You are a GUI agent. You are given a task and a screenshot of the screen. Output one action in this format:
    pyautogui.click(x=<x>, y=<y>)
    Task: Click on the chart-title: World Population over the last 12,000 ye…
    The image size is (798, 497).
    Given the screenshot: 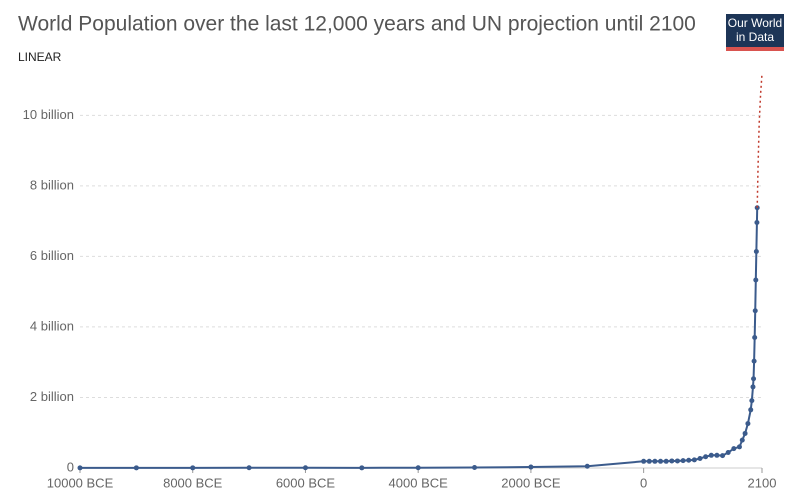 What is the action you would take?
    pyautogui.click(x=357, y=24)
    